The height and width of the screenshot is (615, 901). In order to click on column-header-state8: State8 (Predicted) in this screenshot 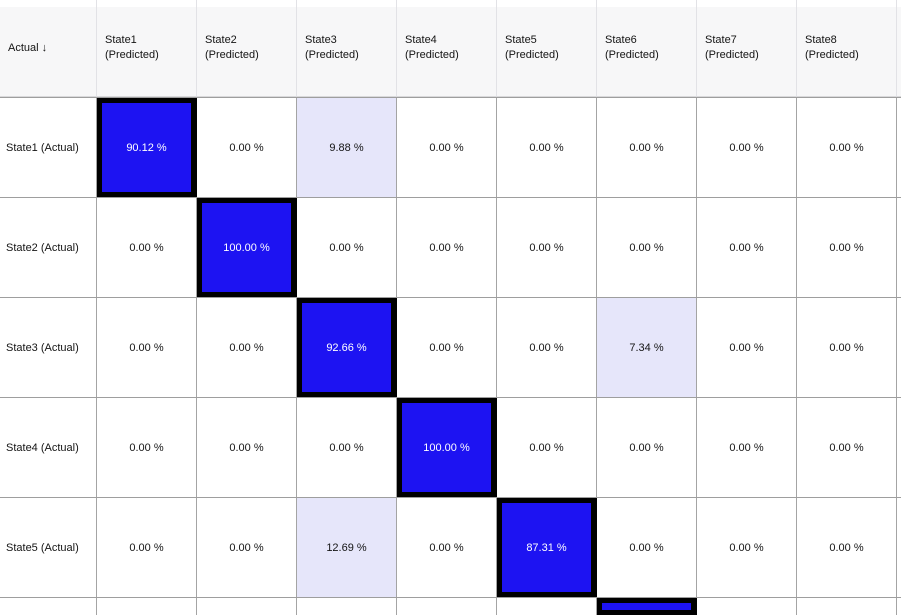, I will do `click(847, 48)`.